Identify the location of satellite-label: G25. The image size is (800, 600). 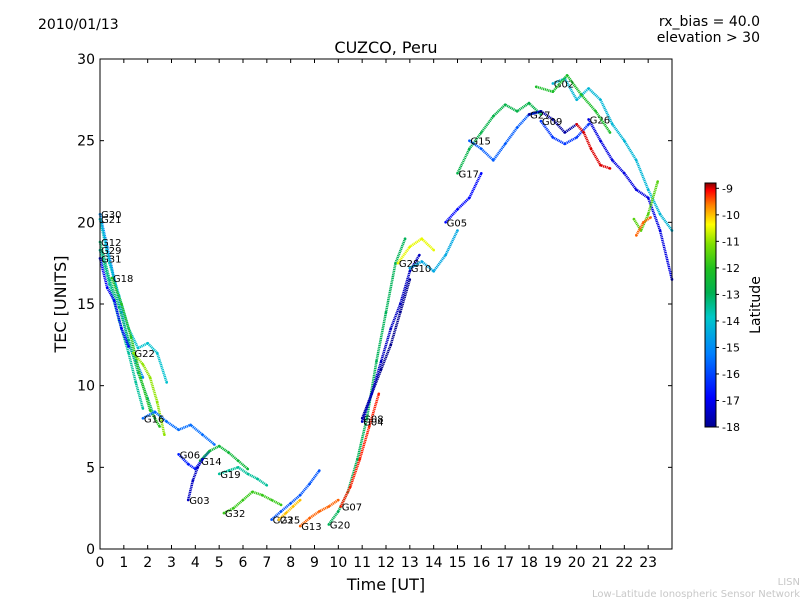
(290, 521).